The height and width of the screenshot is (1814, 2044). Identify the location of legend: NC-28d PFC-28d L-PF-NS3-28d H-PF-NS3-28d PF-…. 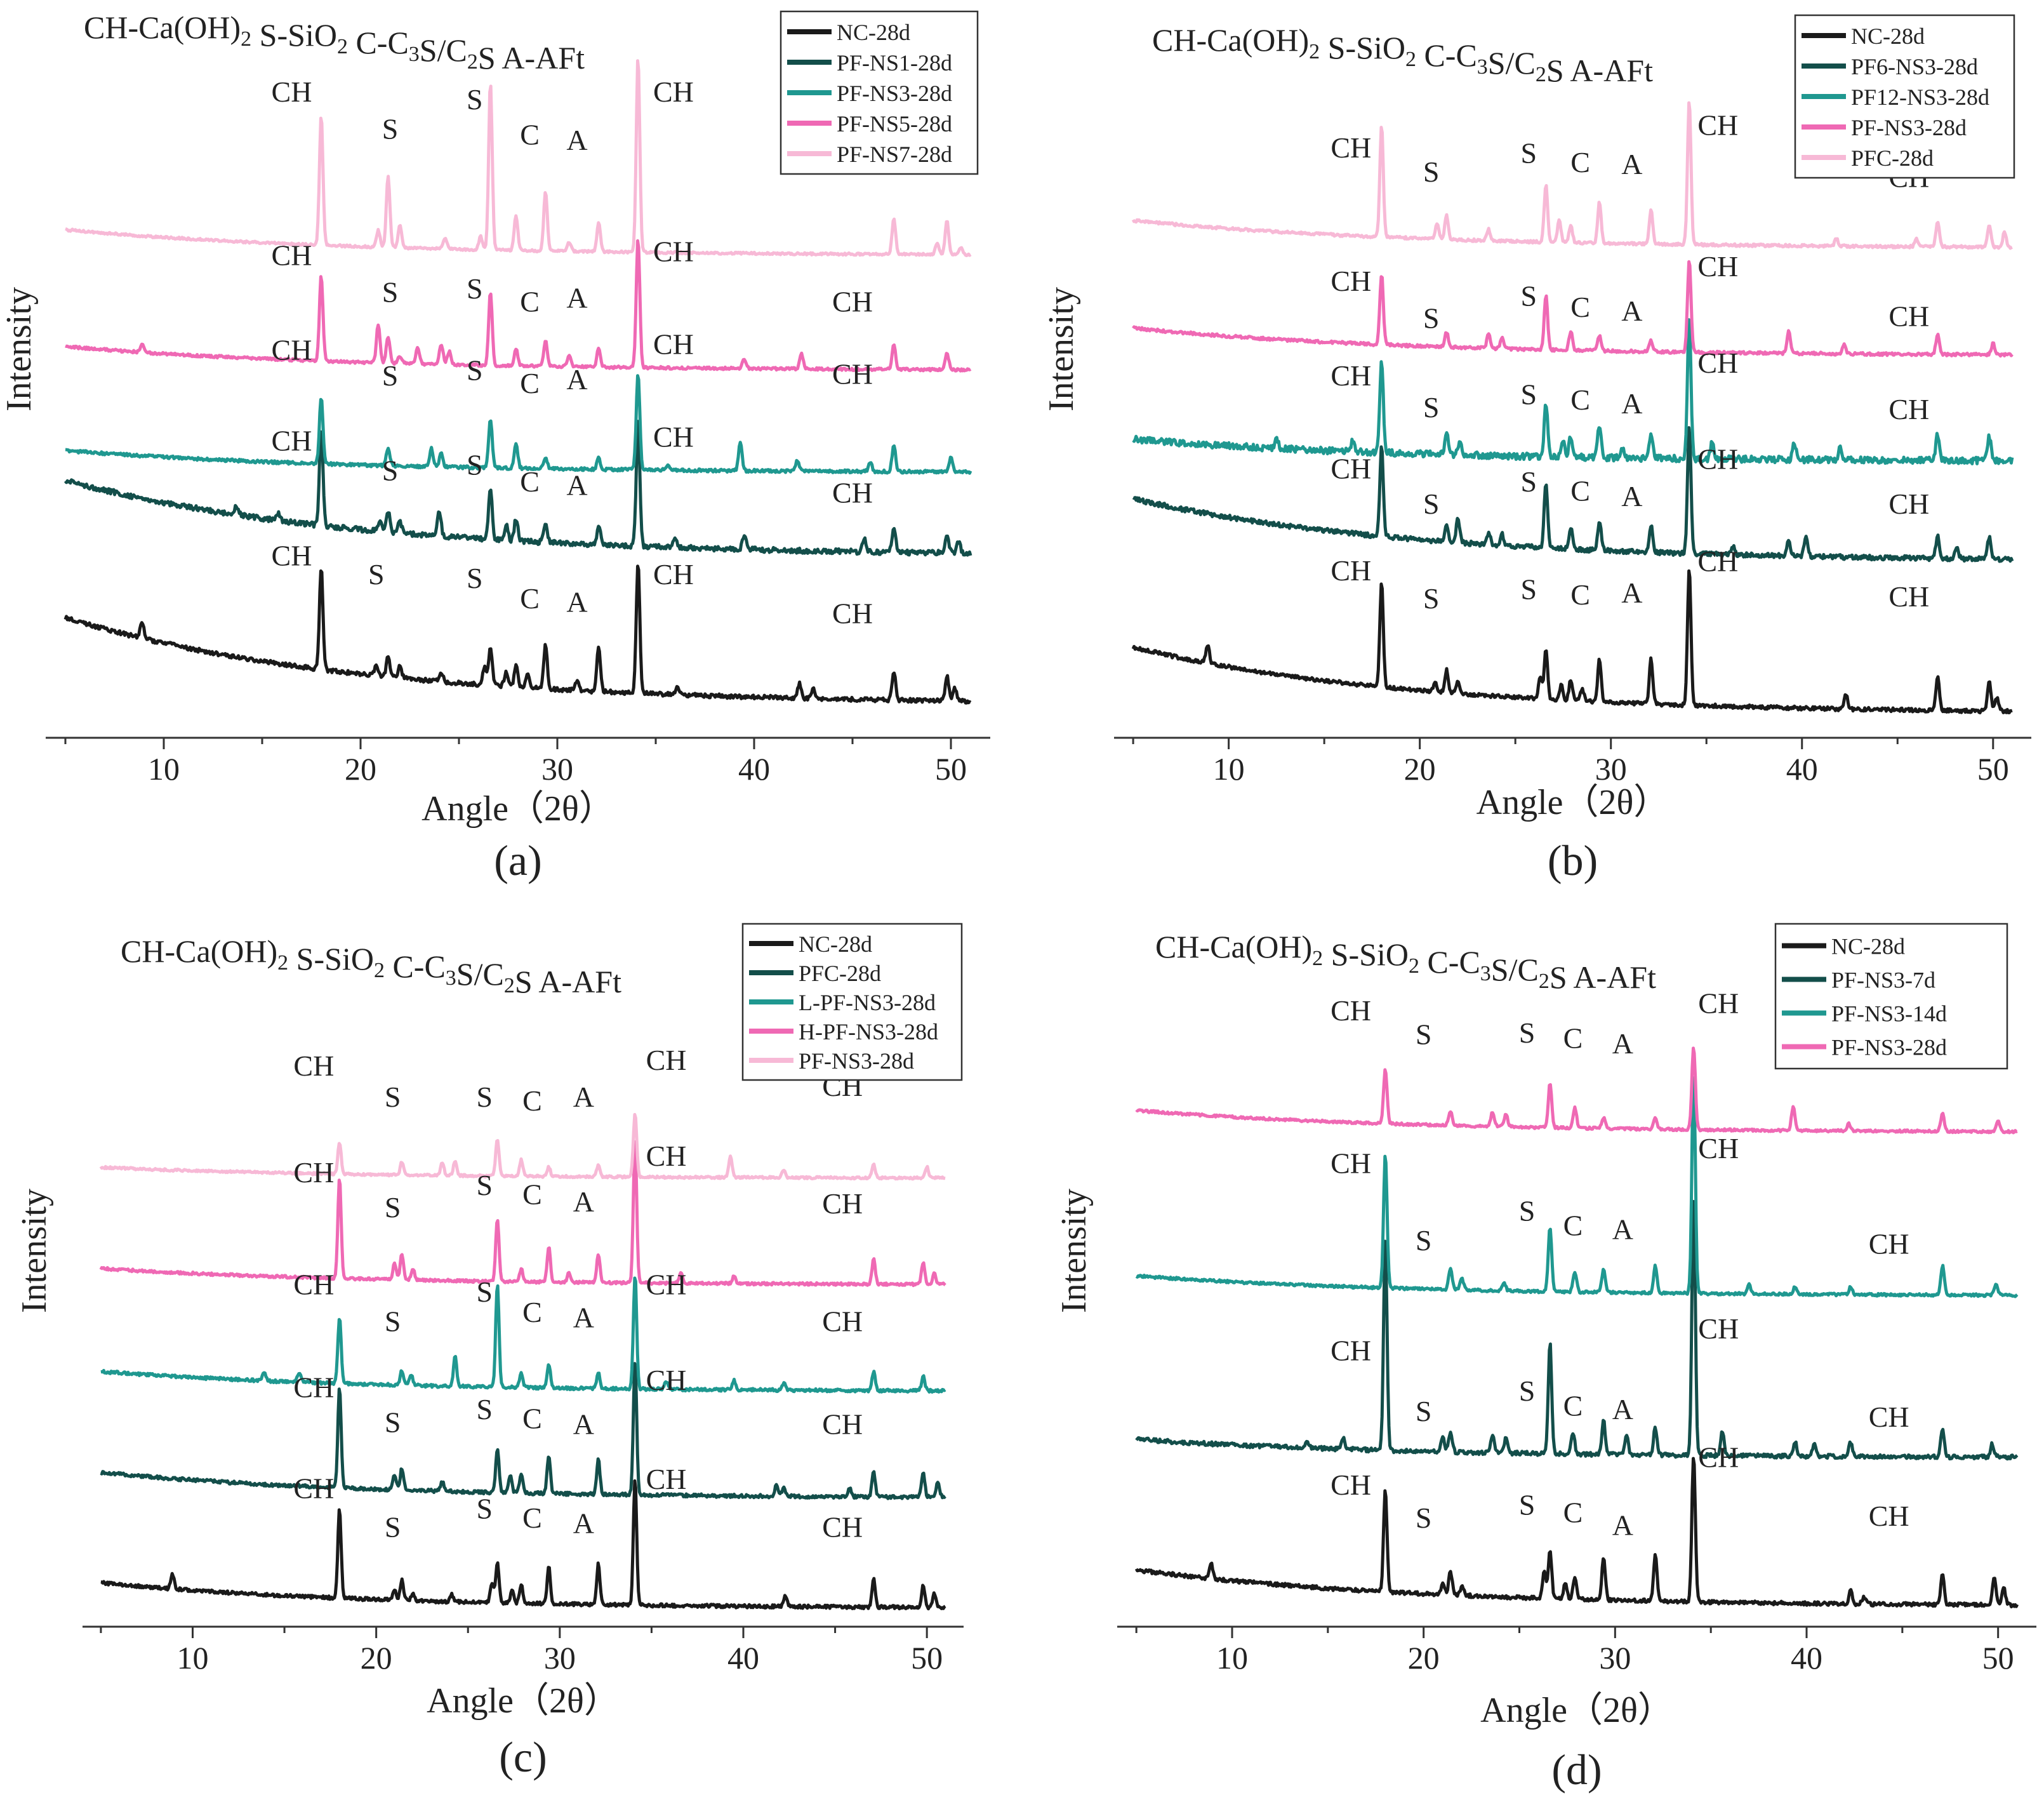
(852, 1002).